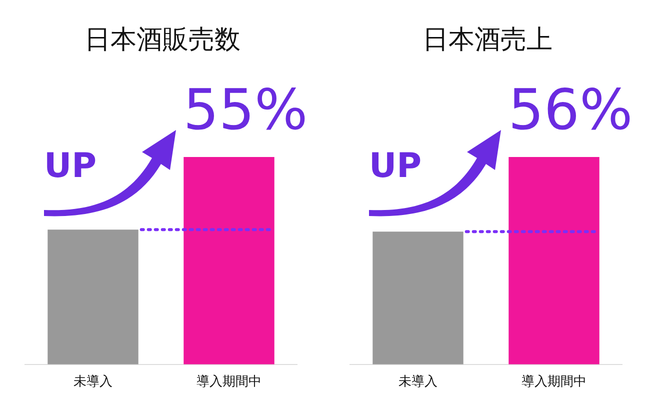  I want to click on chart-title: 日本酒売上, so click(488, 40).